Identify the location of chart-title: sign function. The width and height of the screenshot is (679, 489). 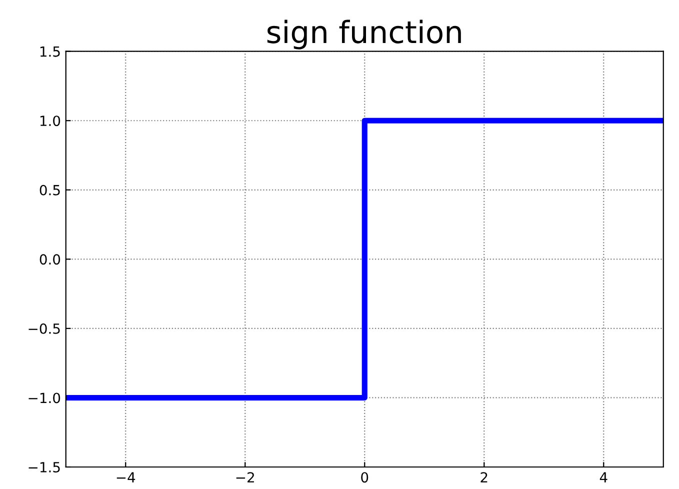
(364, 35).